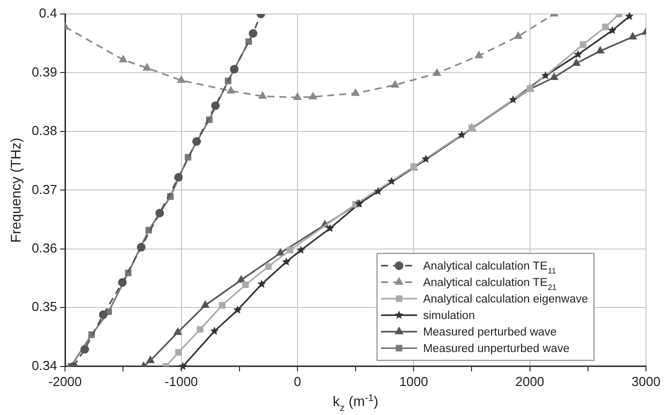 This screenshot has width=664, height=415. Describe the element at coordinates (646, 381) in the screenshot. I see `x-tick-label: 3000` at that location.